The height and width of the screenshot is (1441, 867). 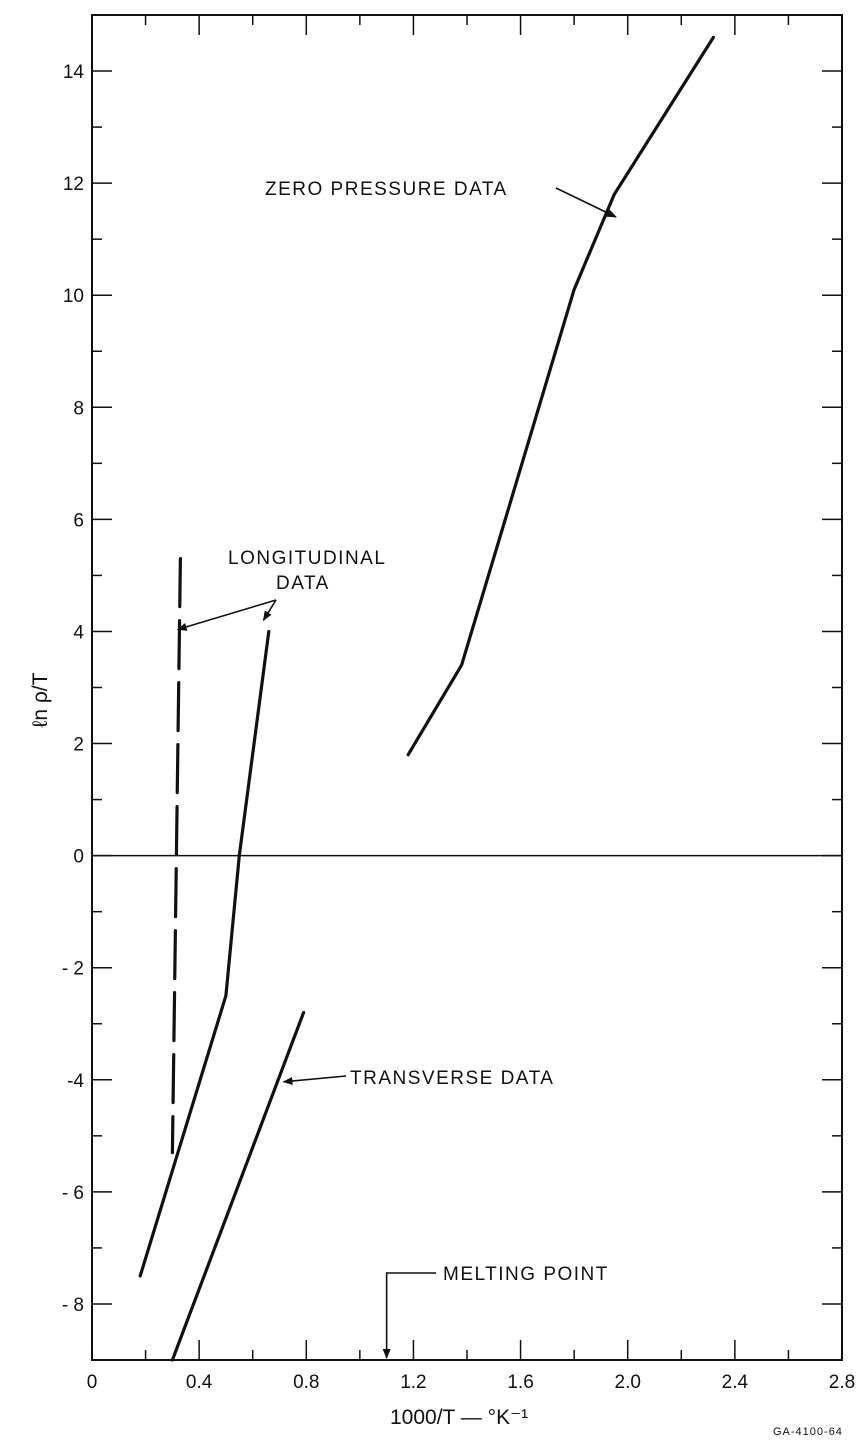 What do you see at coordinates (413, 1382) in the screenshot?
I see `x-tick-label: 1.2` at bounding box center [413, 1382].